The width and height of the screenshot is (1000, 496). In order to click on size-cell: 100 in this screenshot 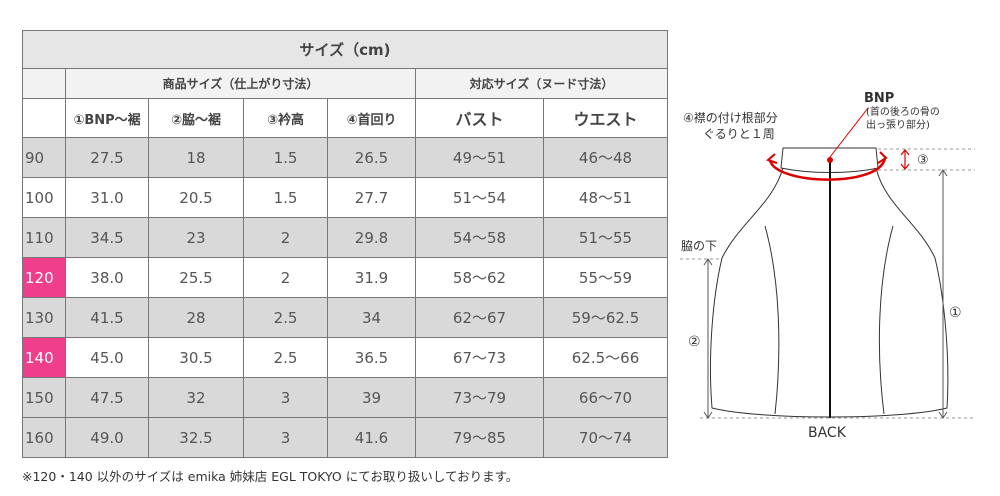, I will do `click(44, 197)`.